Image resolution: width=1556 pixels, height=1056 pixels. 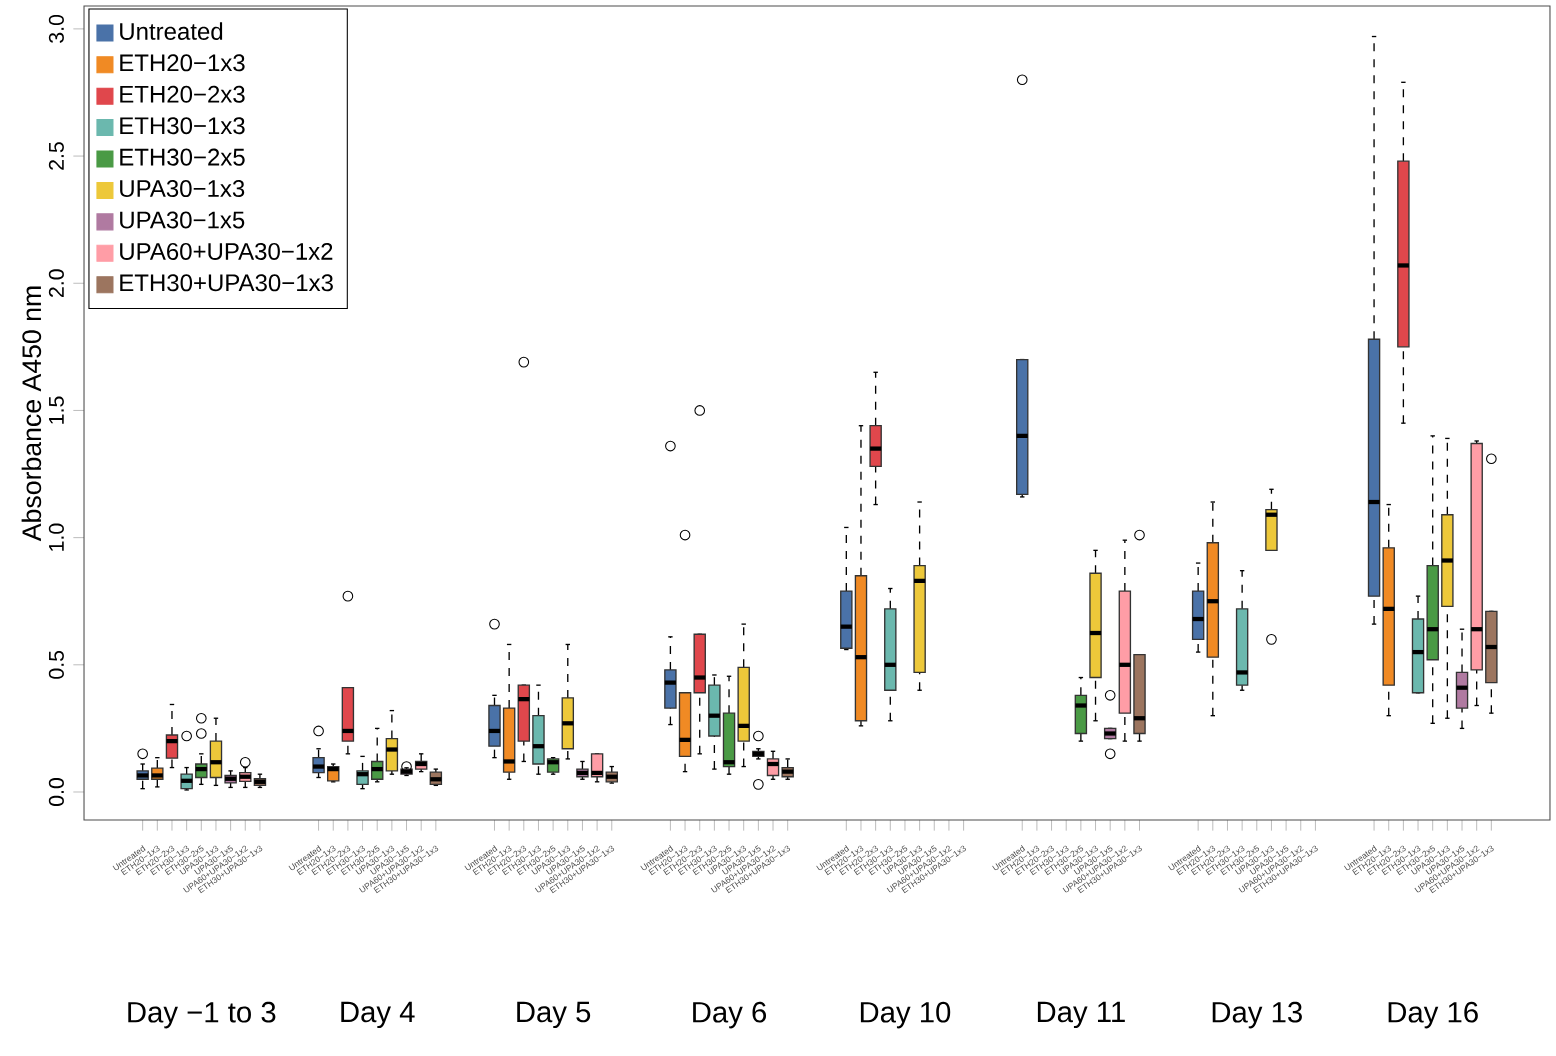 What do you see at coordinates (182, 126) in the screenshot?
I see `legend-label: ETH30−1x3` at bounding box center [182, 126].